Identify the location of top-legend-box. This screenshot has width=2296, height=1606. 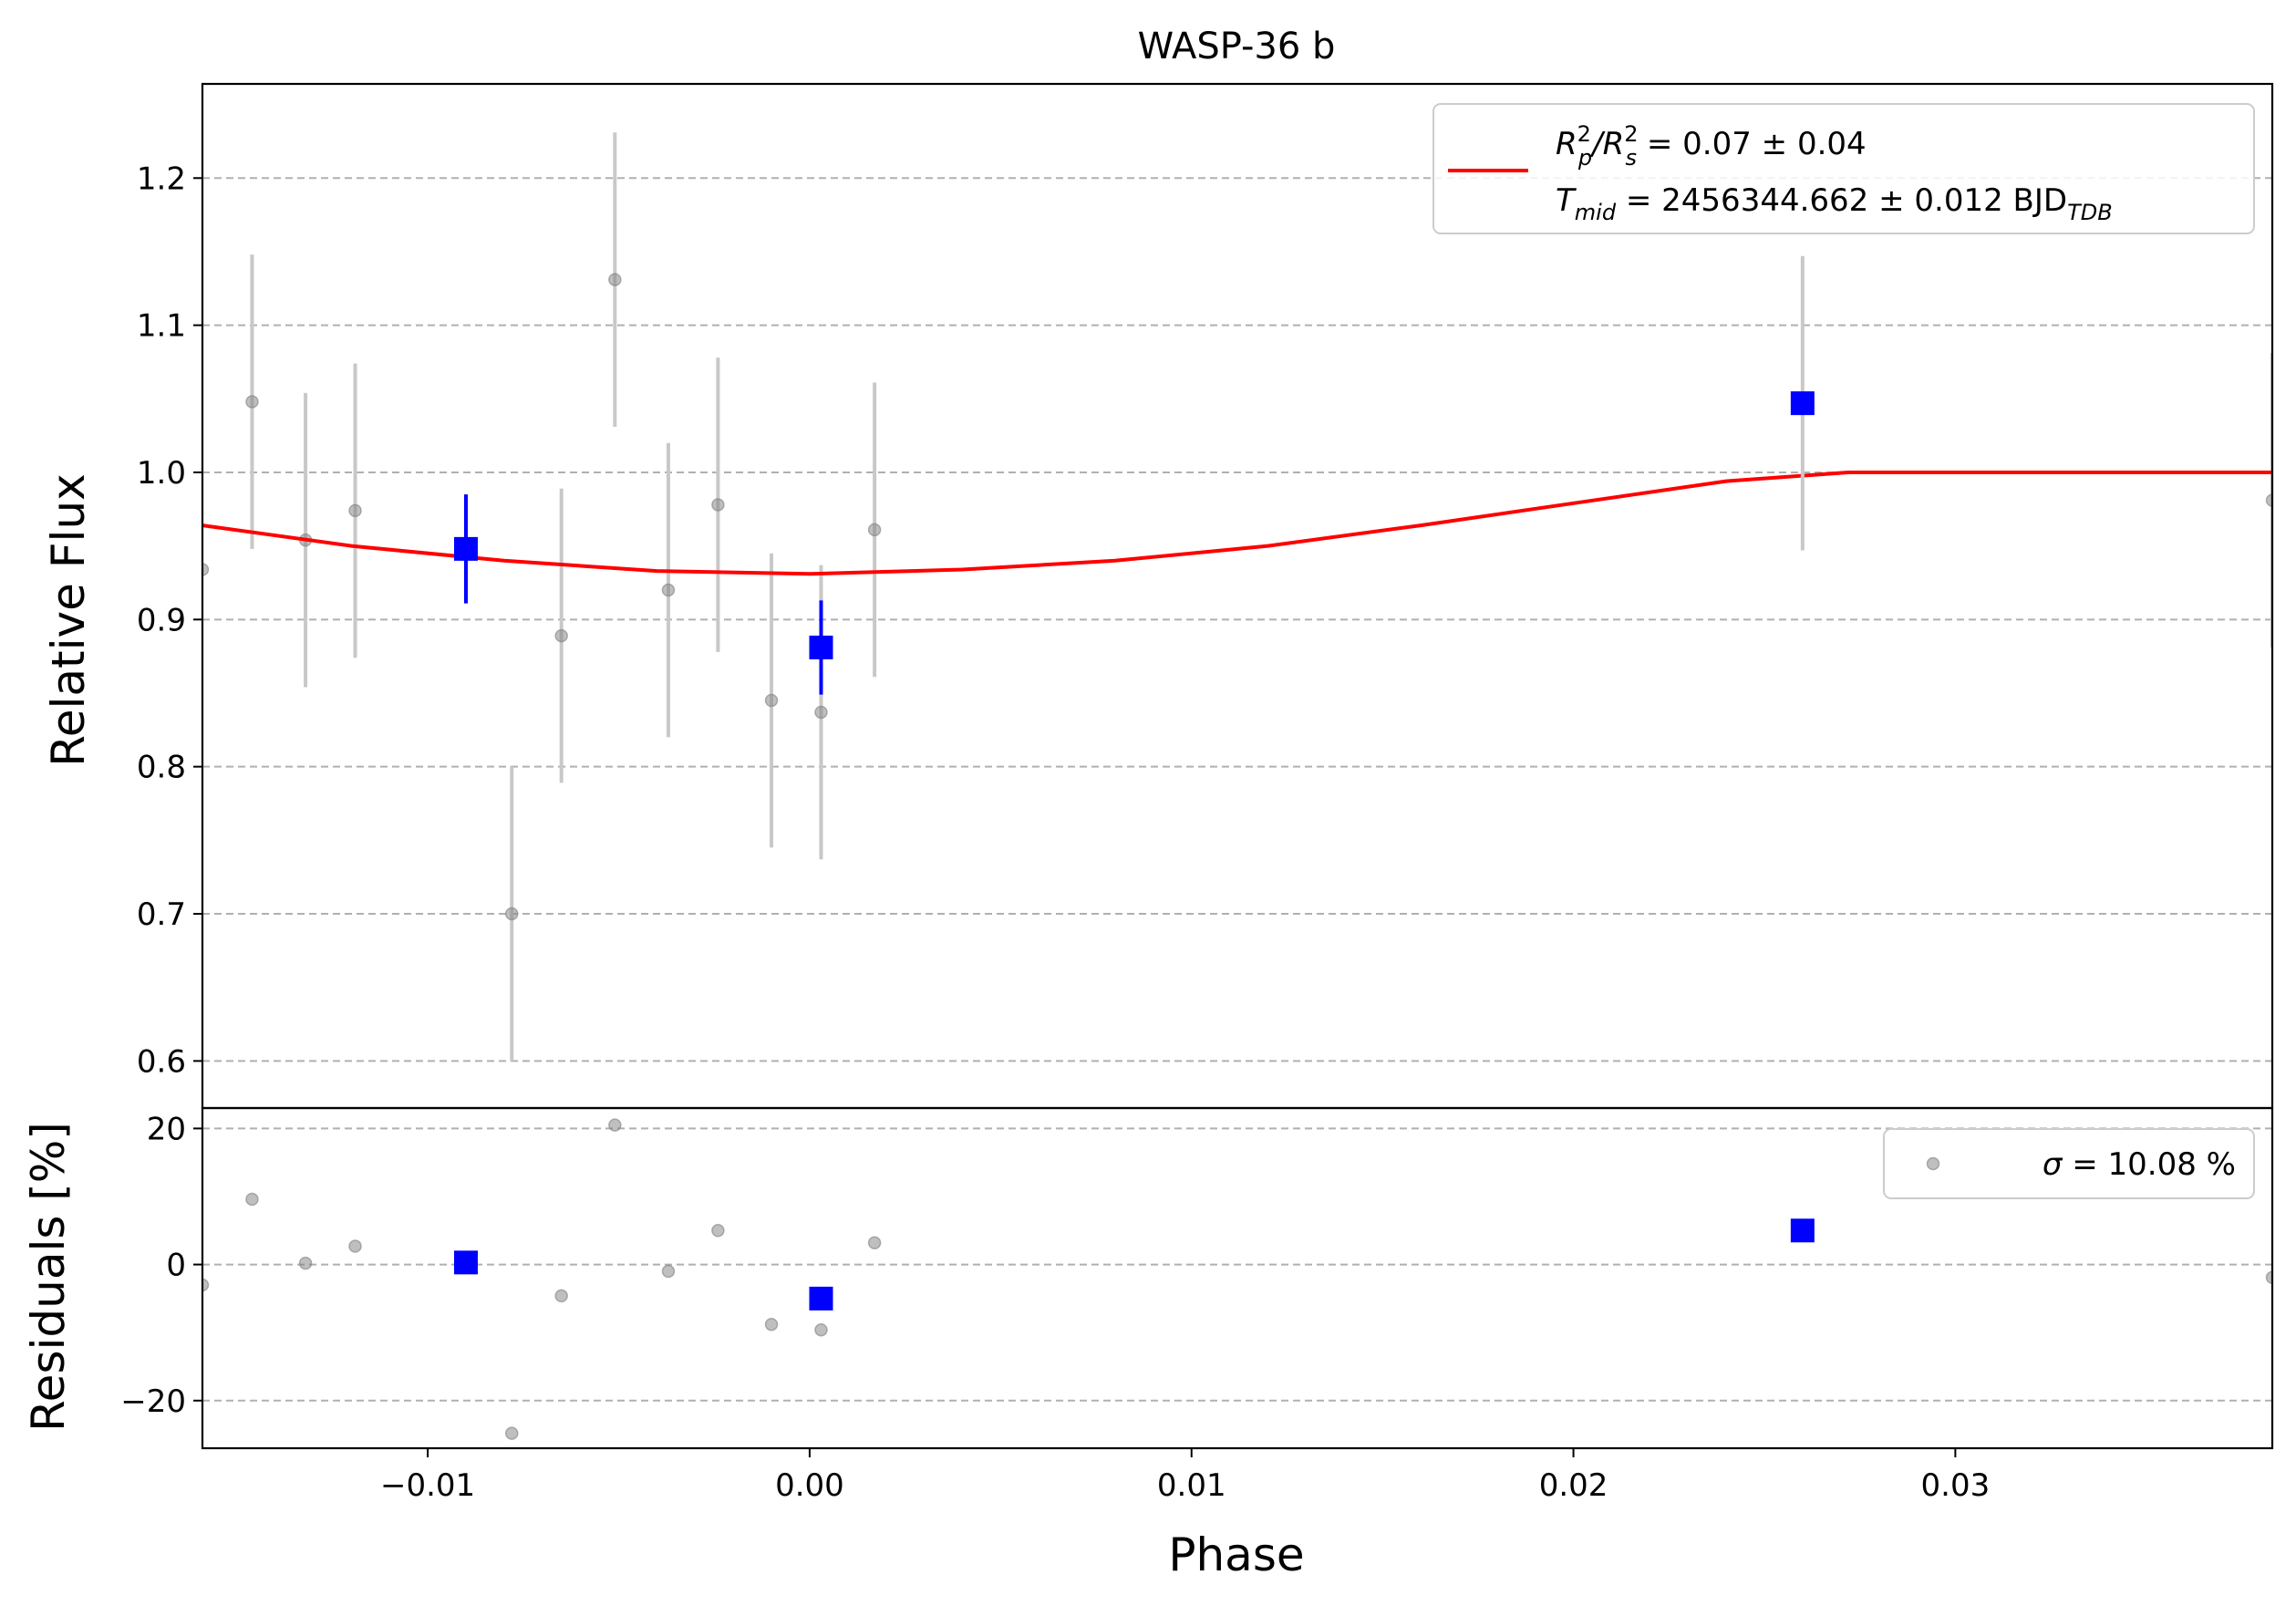
(1843, 168).